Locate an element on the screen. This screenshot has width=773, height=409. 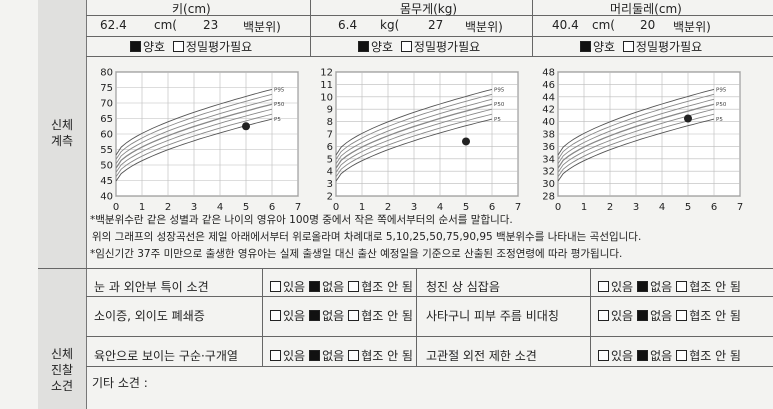
x-tick-label: 0 is located at coordinates (116, 207).